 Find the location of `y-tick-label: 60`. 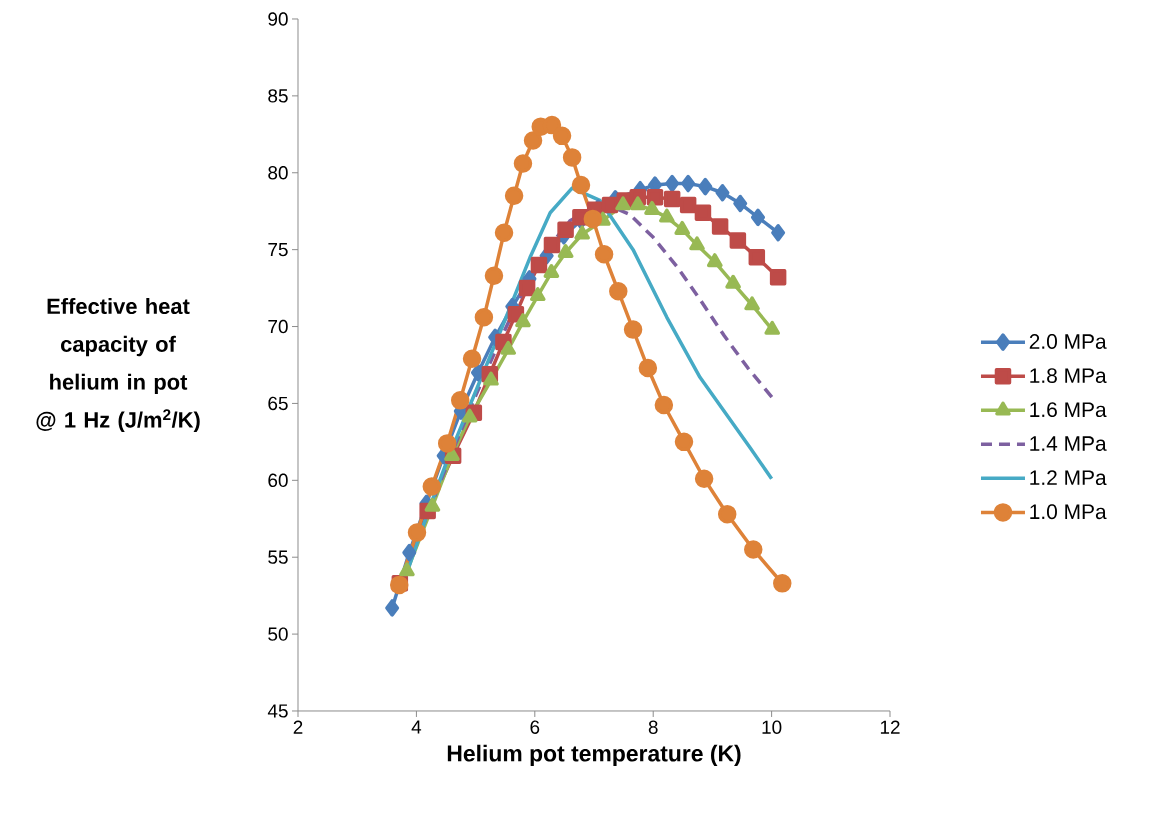

y-tick-label: 60 is located at coordinates (278, 480).